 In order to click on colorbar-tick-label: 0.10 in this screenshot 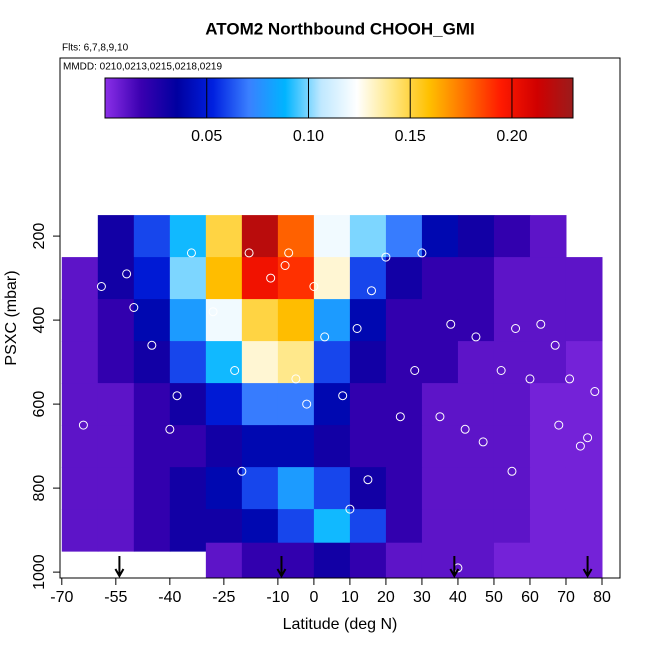, I will do `click(308, 136)`.